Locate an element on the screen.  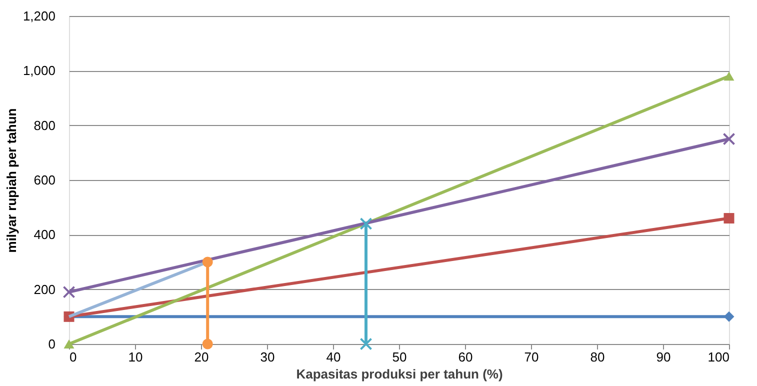
x-tick-label: 0 is located at coordinates (73, 357).